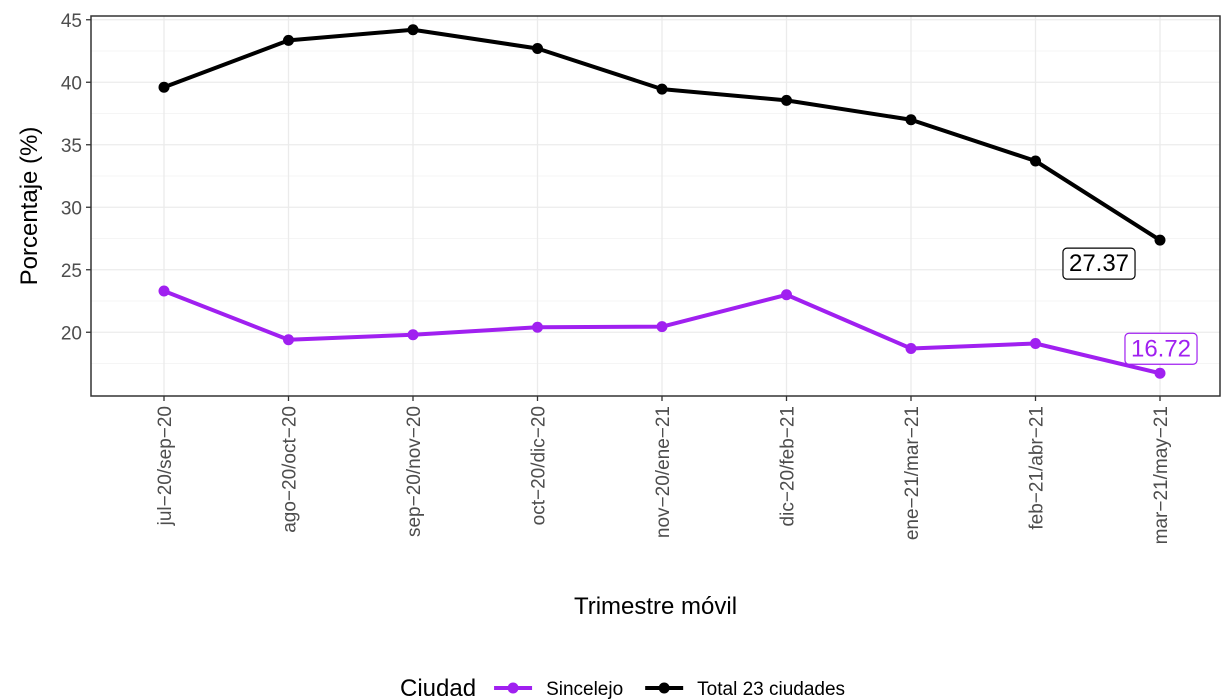 The height and width of the screenshot is (700, 1228). Describe the element at coordinates (71, 208) in the screenshot. I see `y-tick-label: 30` at that location.